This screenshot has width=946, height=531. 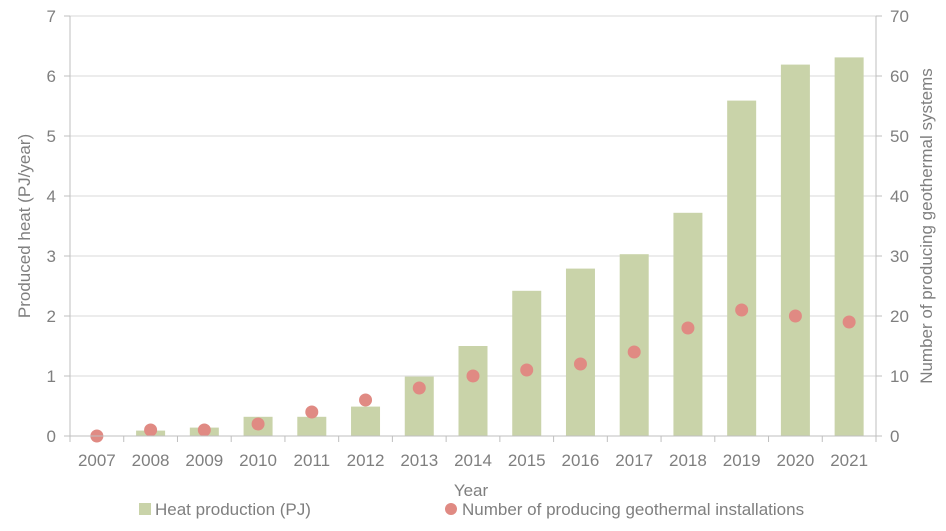 I want to click on y2-tick-label: 20, so click(x=899, y=316).